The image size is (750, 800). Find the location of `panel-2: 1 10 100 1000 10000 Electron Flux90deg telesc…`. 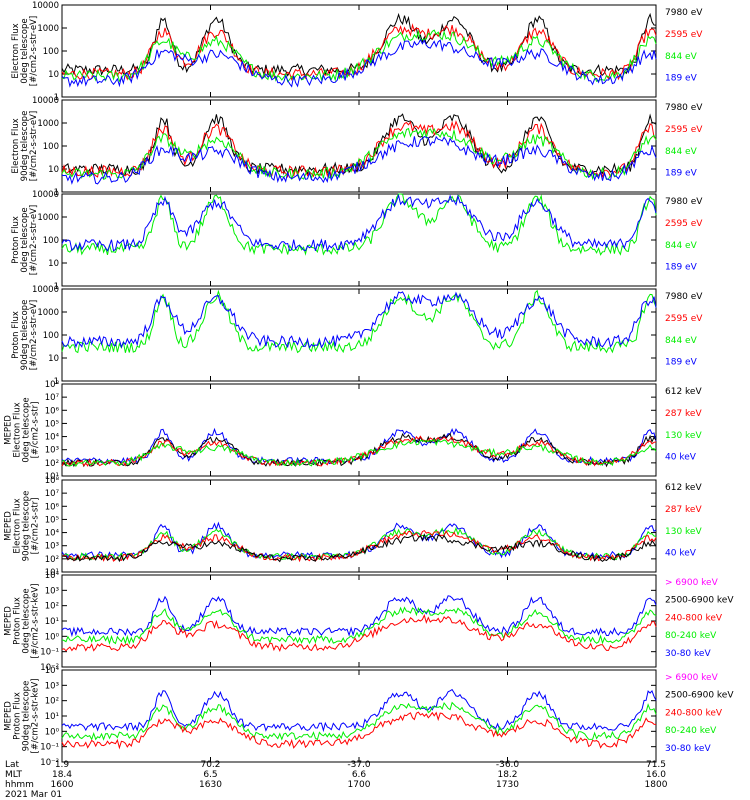

panel-2: 1 10 100 1000 10000 Electron Flux90deg telesc… is located at coordinates (357, 147).